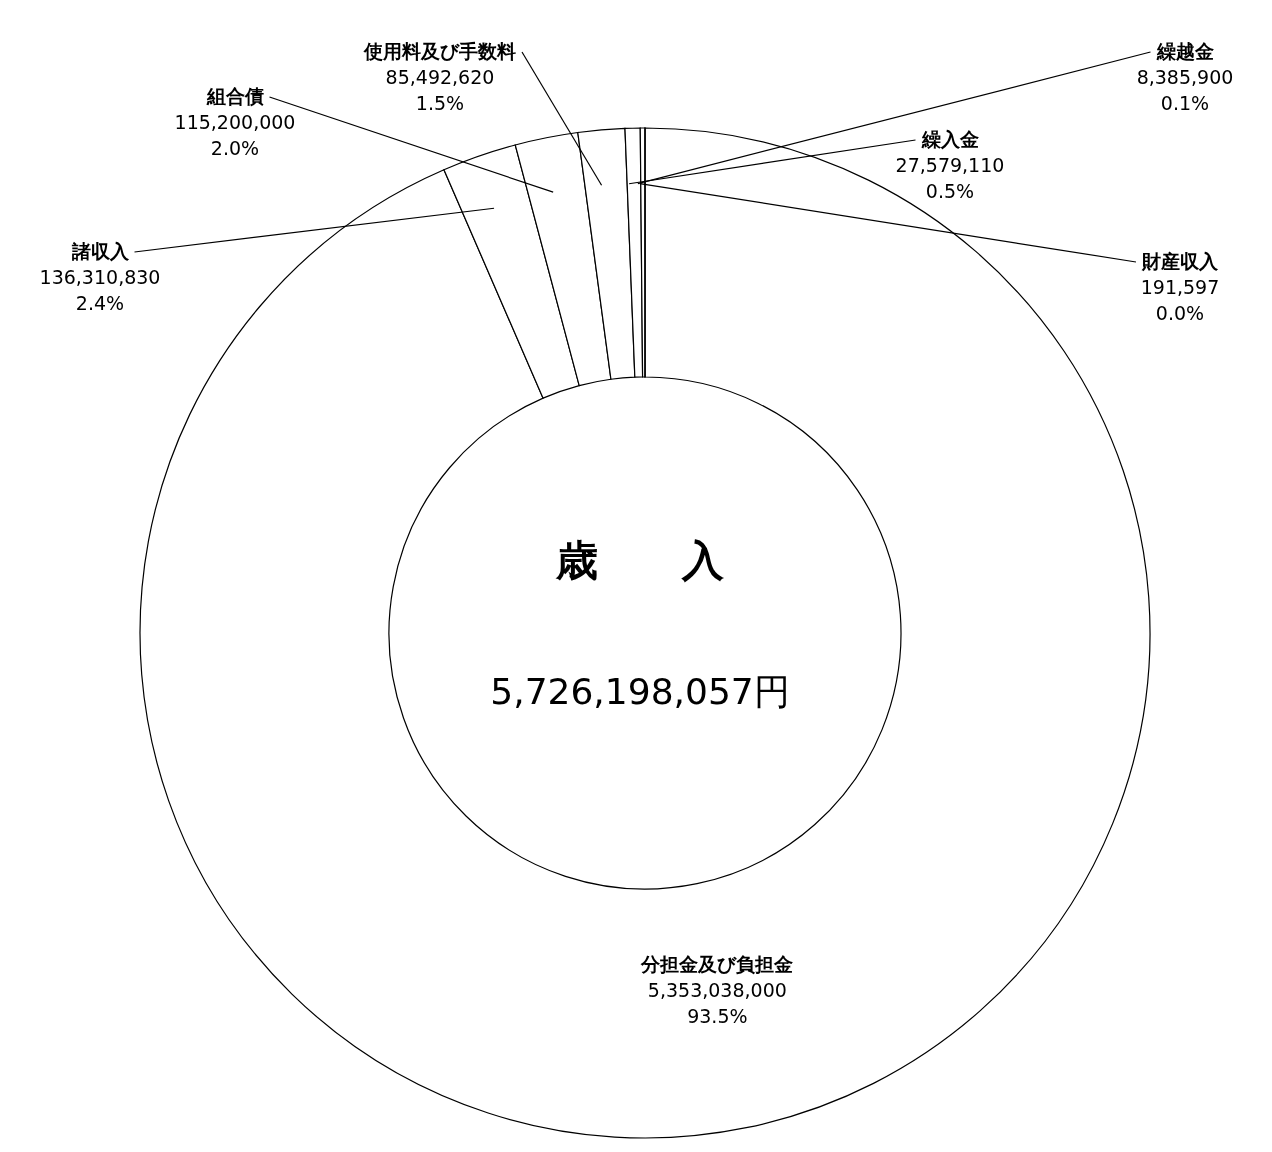 This screenshot has height=1152, width=1272. Describe the element at coordinates (100, 290) in the screenshot. I see `data-label: 136,310,830 2.4%` at that location.